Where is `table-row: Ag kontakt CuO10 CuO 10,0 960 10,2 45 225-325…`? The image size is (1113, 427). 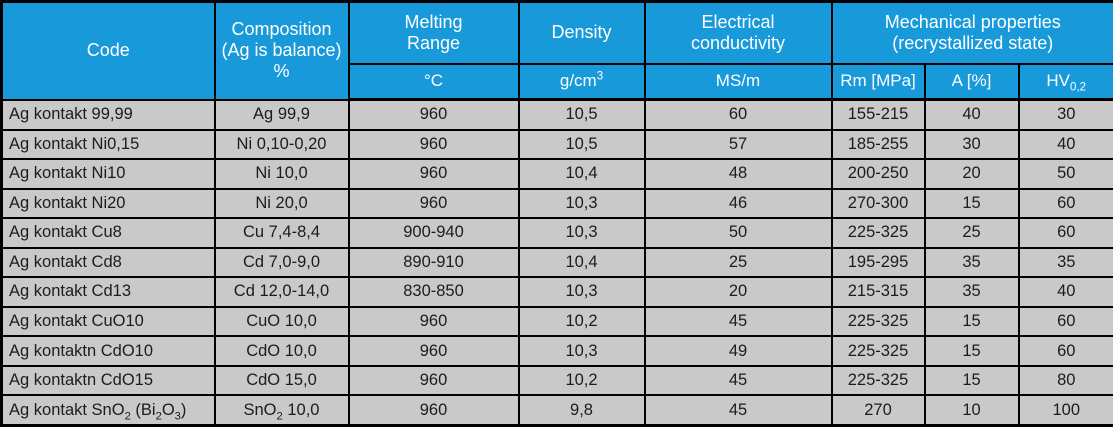 table-row: Ag kontakt CuO10 CuO 10,0 960 10,2 45 225-325… is located at coordinates (556, 321).